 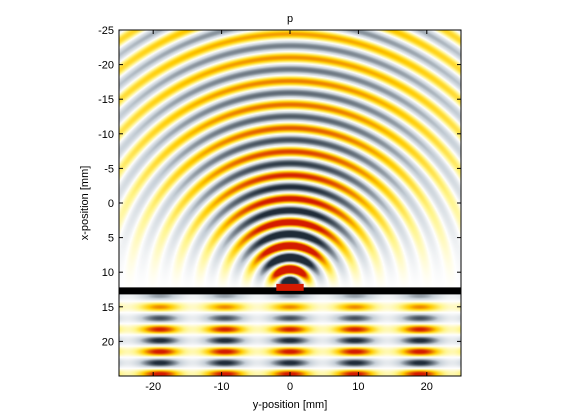 I want to click on y-tick-label: -20, so click(x=106, y=66).